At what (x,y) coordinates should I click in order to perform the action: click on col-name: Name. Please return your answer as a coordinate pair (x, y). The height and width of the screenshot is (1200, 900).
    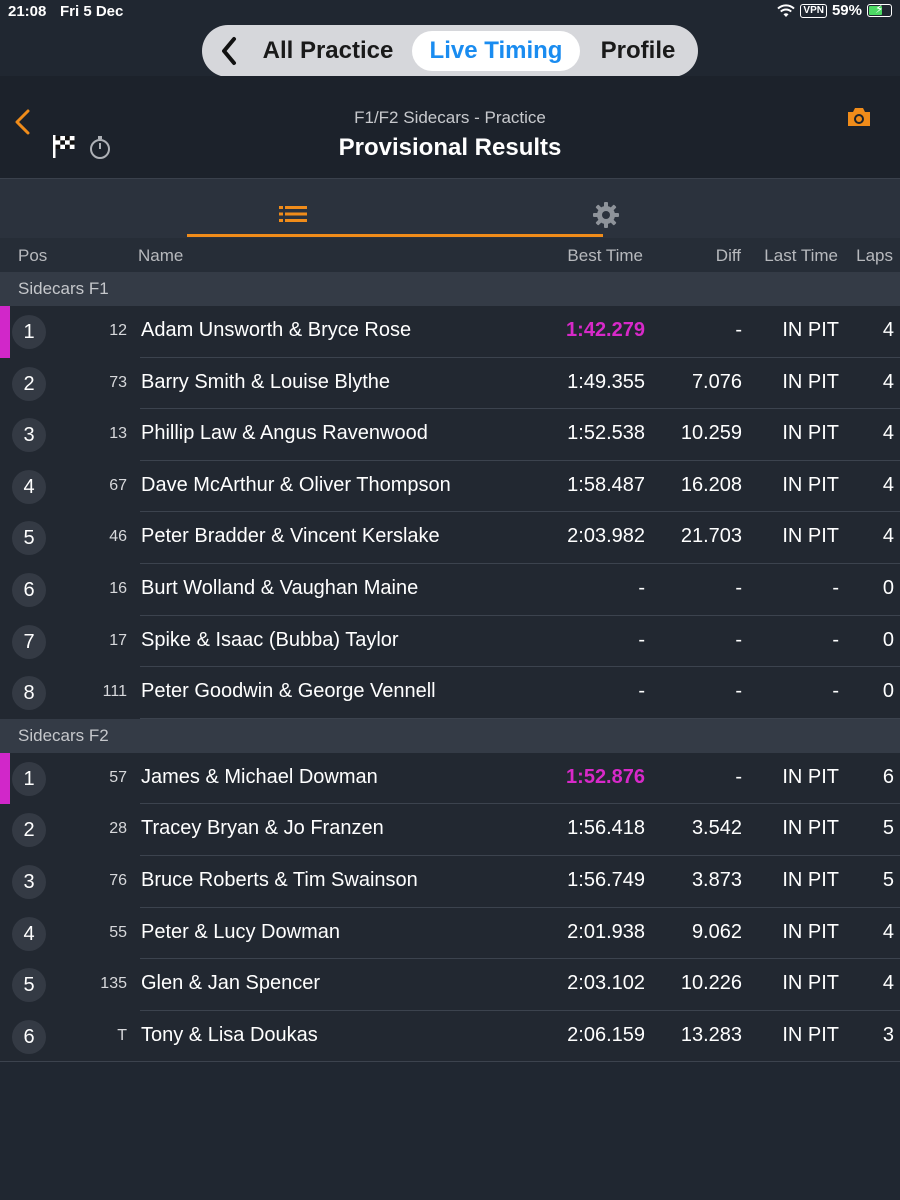
    Looking at the image, I should click on (161, 255).